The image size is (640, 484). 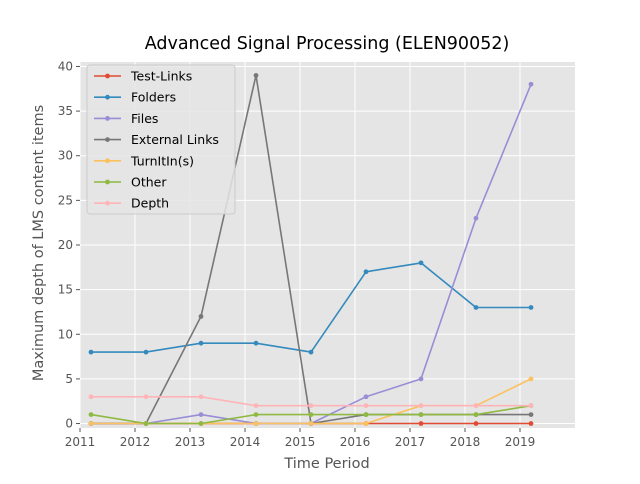 What do you see at coordinates (69, 424) in the screenshot?
I see `y-tick-label: 0` at bounding box center [69, 424].